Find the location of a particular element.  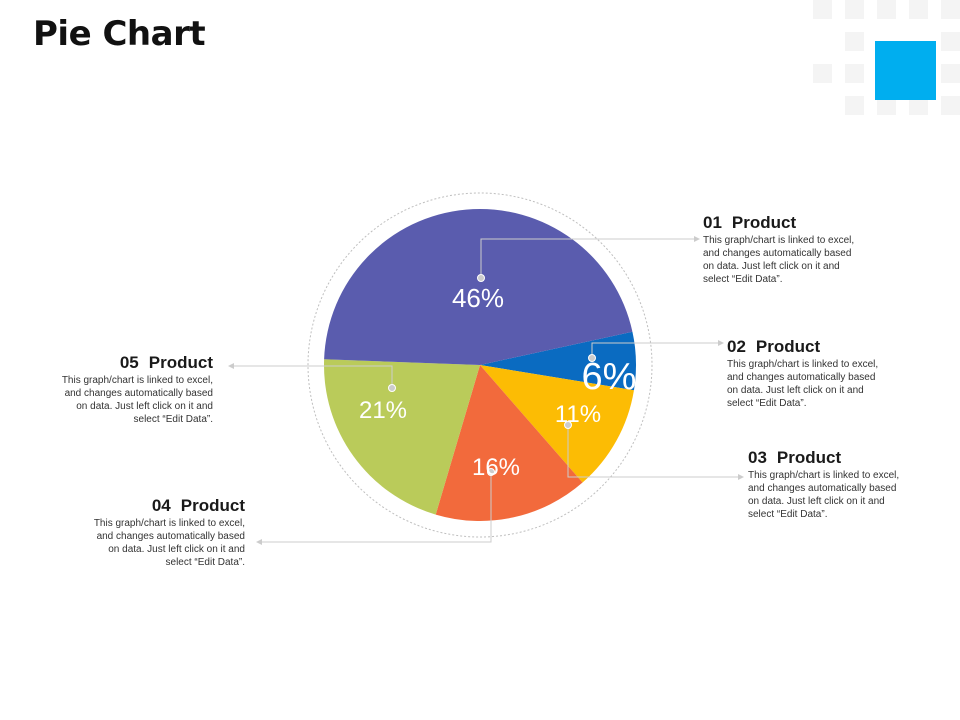

slice-label-04-product: 16% is located at coordinates (496, 467).